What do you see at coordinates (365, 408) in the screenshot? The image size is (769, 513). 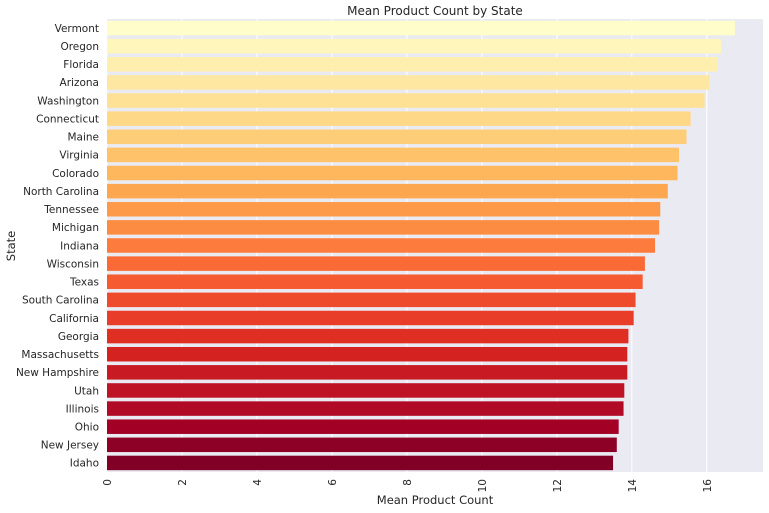 I see `bar-illinois` at bounding box center [365, 408].